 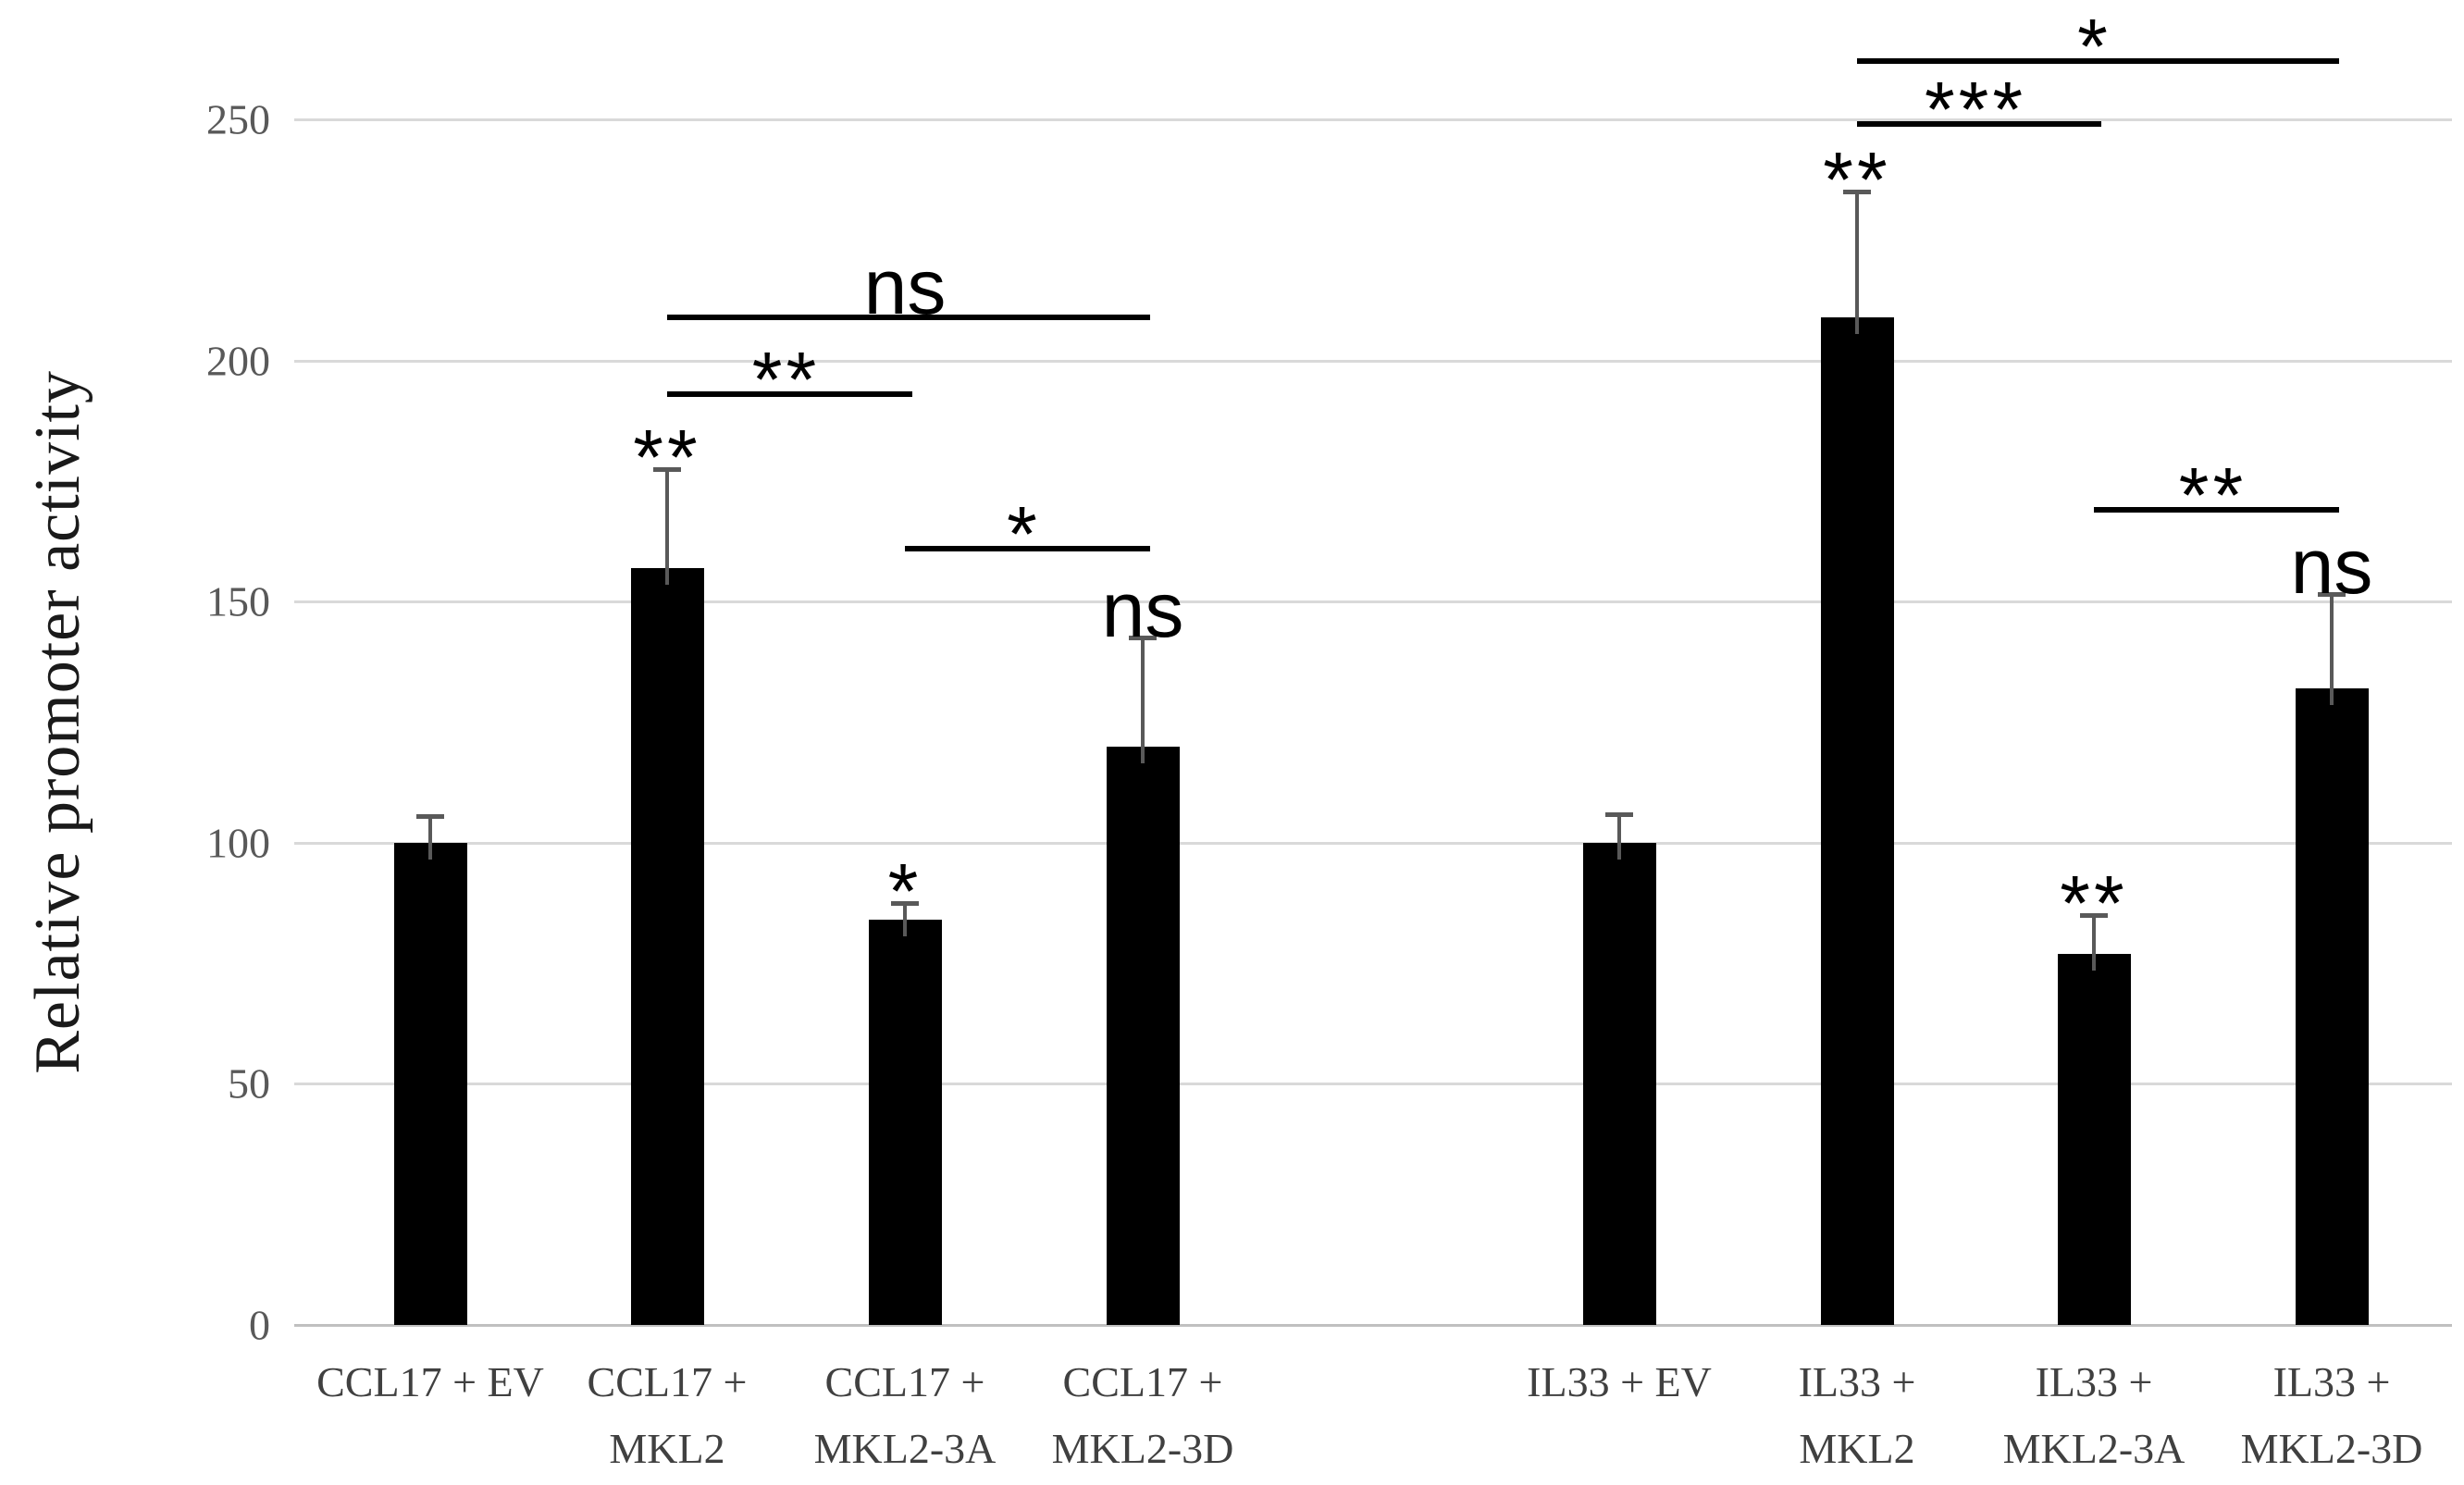 I want to click on x-tick-label-line: CCL17 + EV, so click(x=430, y=1381).